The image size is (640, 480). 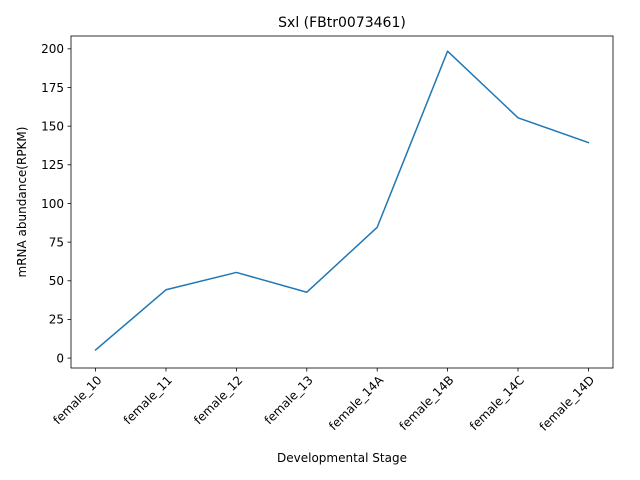 I want to click on y-axis: 0 25 50 75 100 125 150 175 200, so click(x=56, y=203).